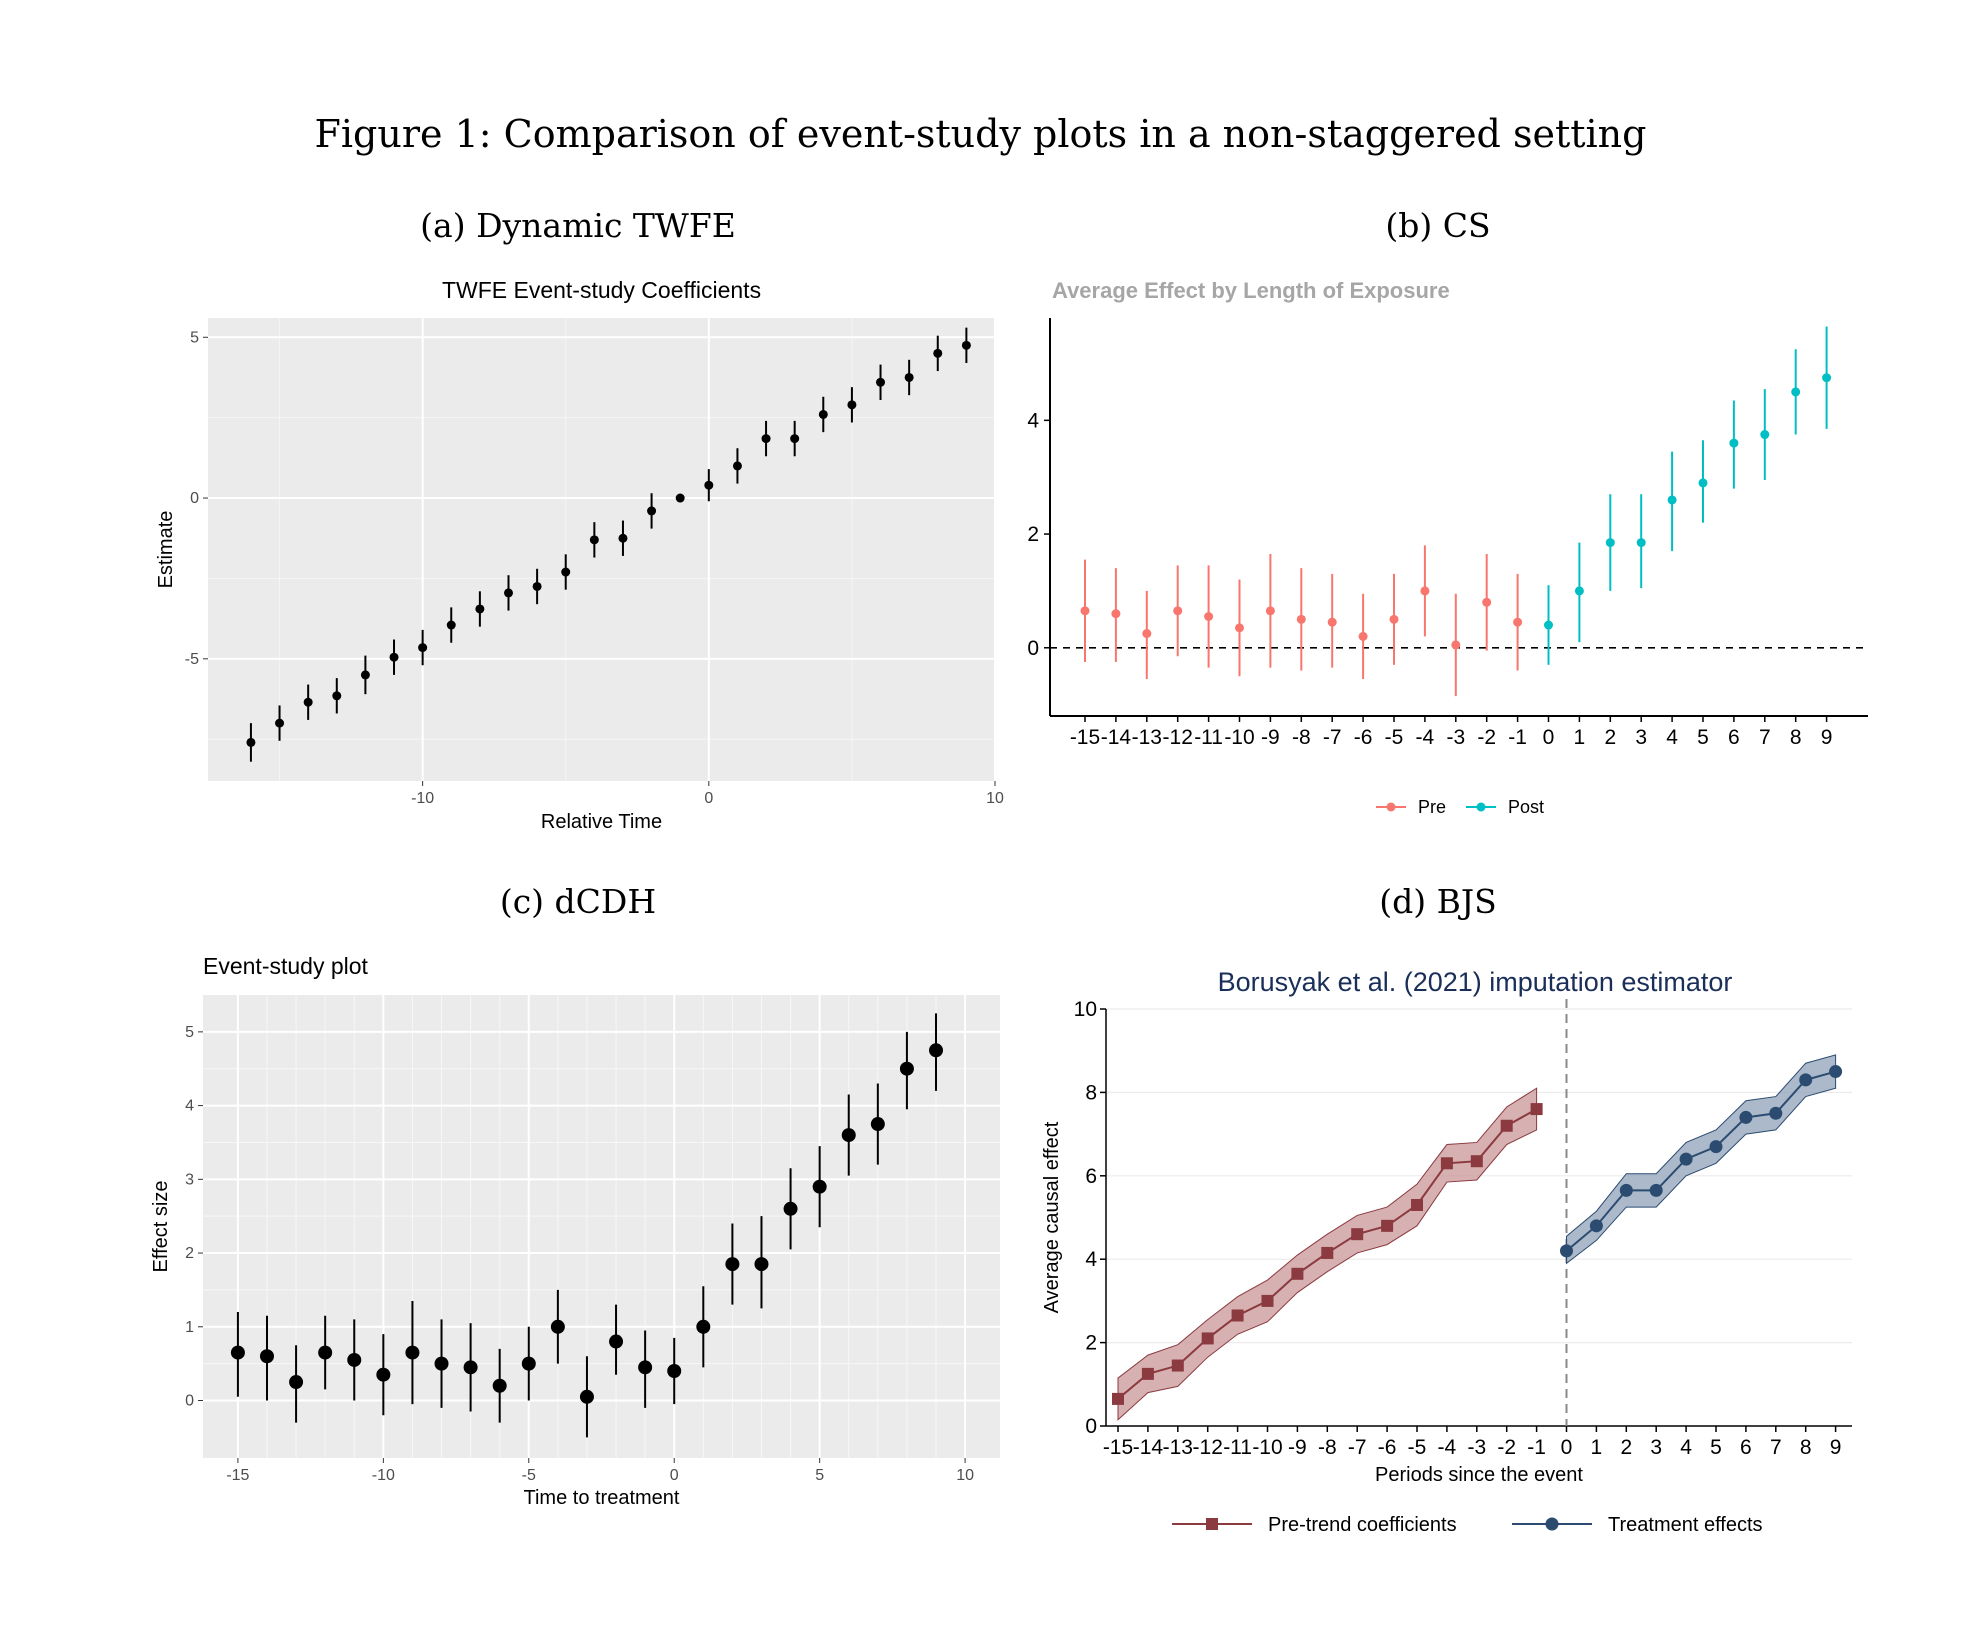 This screenshot has width=1961, height=1628. What do you see at coordinates (1425, 737) in the screenshot?
I see `tick-label-x: -4` at bounding box center [1425, 737].